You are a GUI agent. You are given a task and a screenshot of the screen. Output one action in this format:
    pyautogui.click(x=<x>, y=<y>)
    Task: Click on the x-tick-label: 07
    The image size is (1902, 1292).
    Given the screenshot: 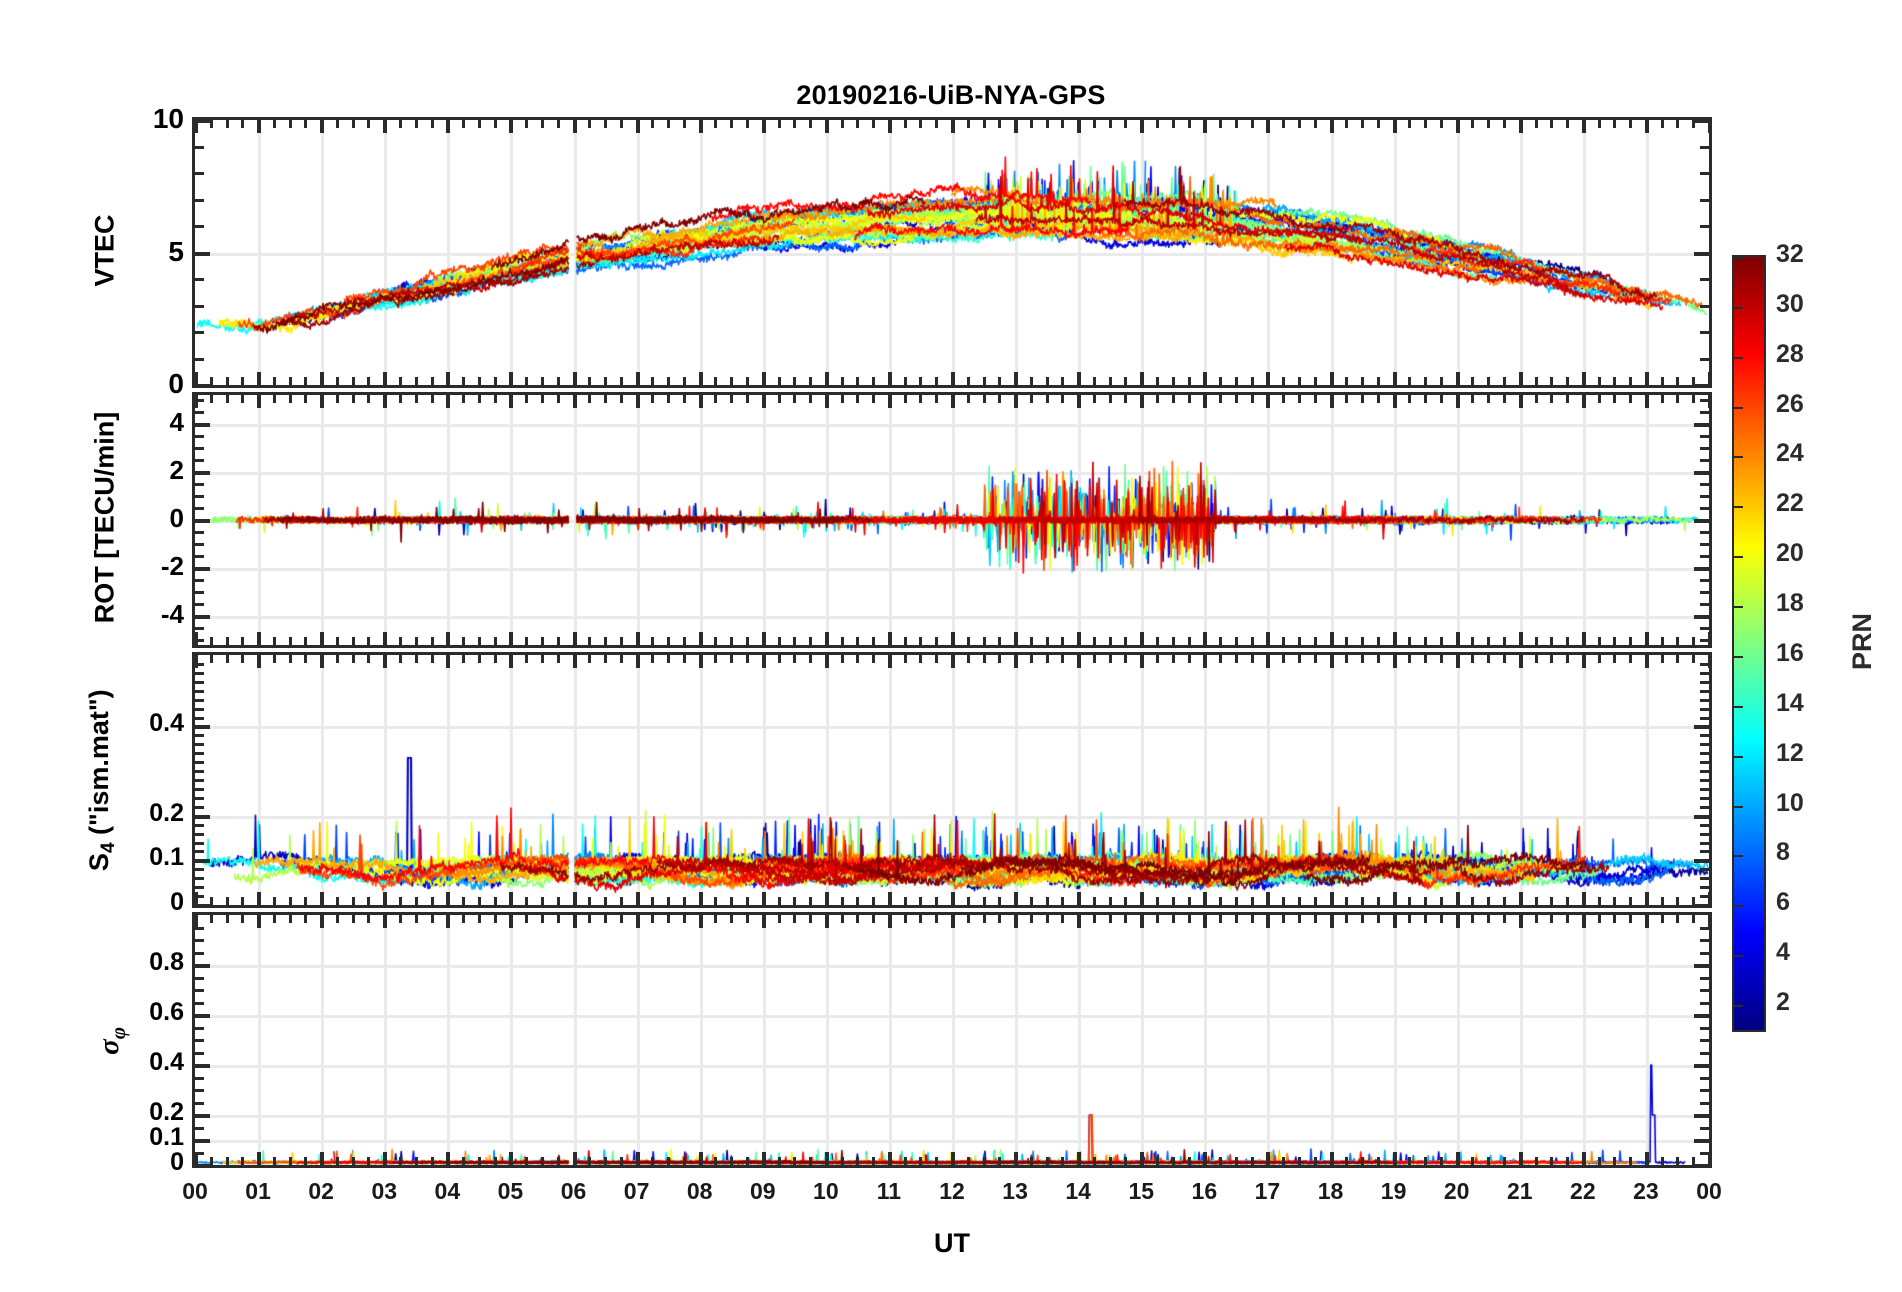 What is the action you would take?
    pyautogui.click(x=636, y=1191)
    